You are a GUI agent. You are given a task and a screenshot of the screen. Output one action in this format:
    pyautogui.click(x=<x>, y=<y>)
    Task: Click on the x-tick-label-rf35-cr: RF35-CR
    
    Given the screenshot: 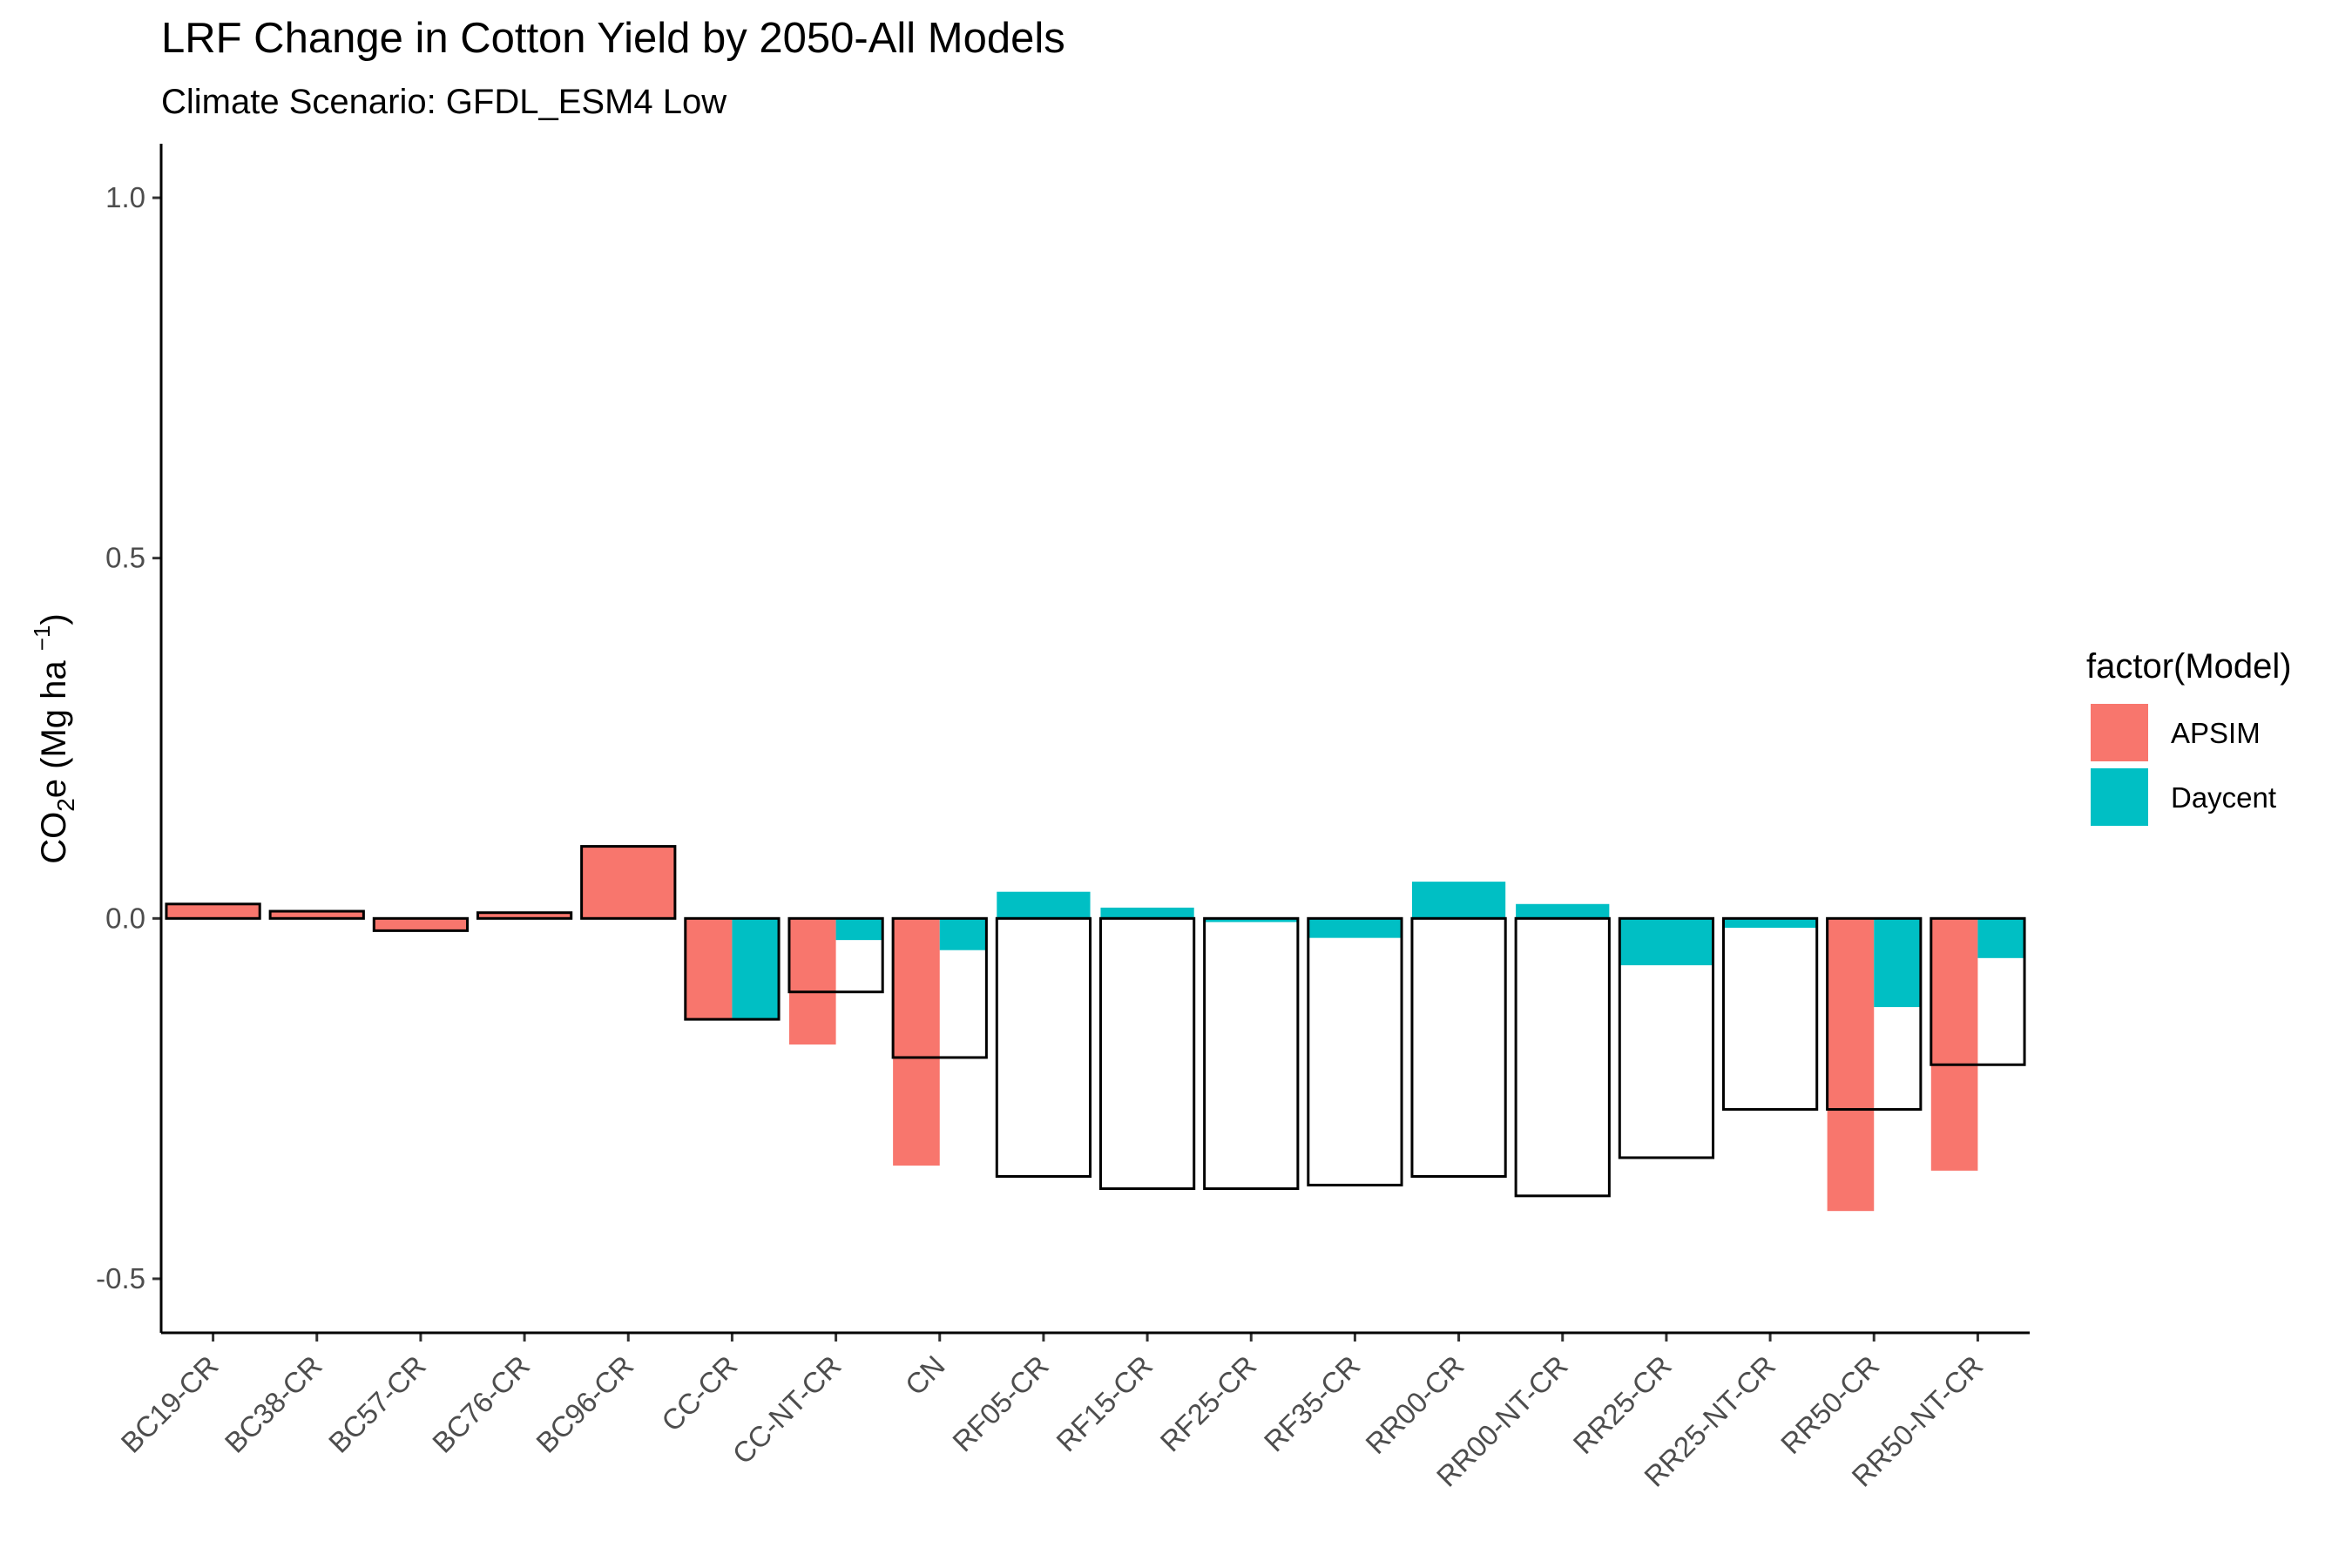 What is the action you would take?
    pyautogui.click(x=1312, y=1403)
    